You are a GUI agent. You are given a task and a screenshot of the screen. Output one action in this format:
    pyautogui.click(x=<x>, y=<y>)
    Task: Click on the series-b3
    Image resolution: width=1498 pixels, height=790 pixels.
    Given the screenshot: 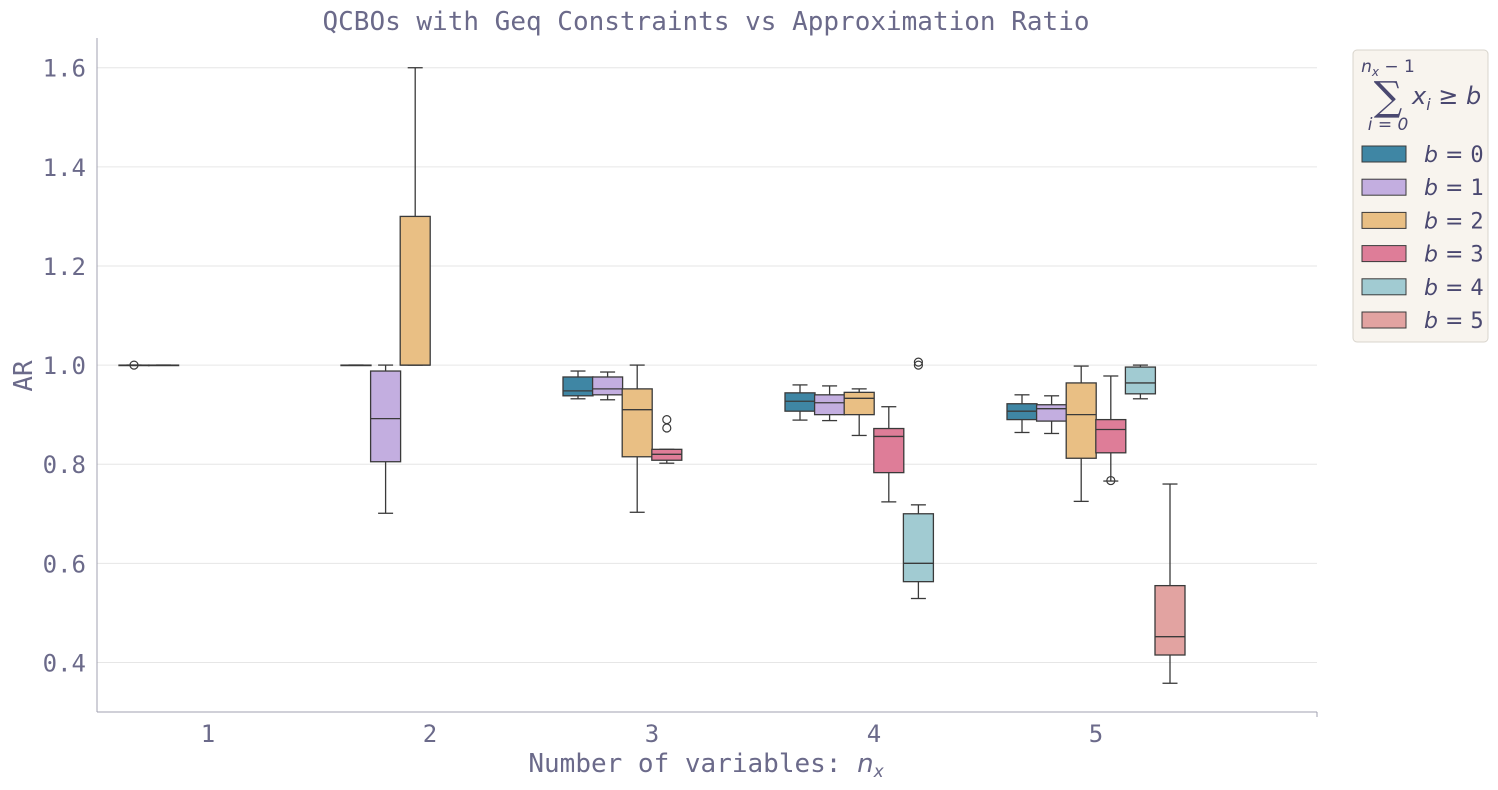 What is the action you would take?
    pyautogui.click(x=889, y=439)
    